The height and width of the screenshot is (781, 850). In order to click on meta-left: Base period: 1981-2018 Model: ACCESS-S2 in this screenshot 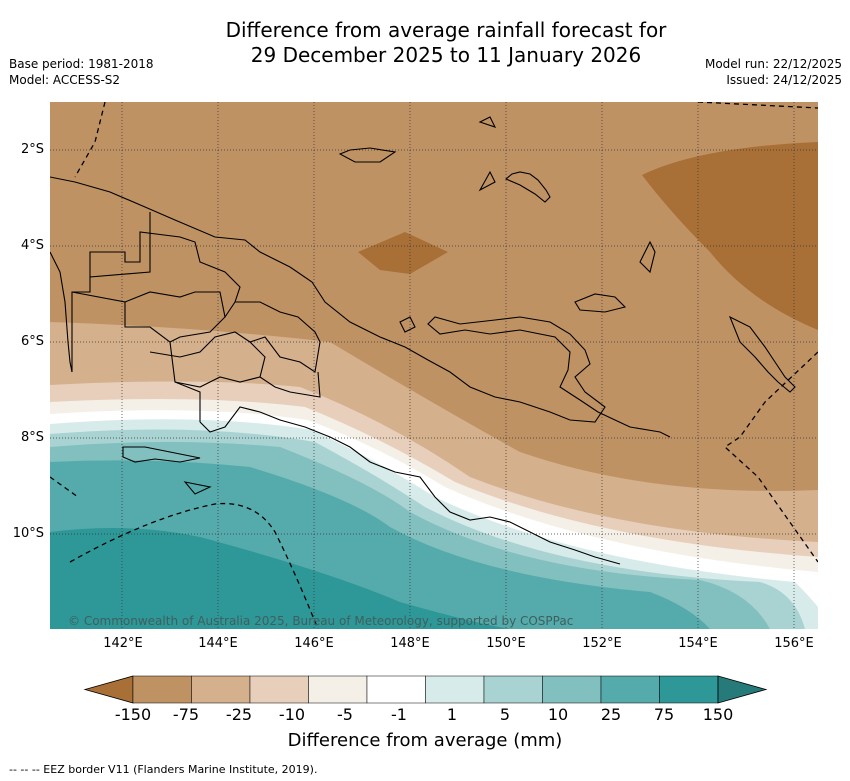, I will do `click(81, 72)`.